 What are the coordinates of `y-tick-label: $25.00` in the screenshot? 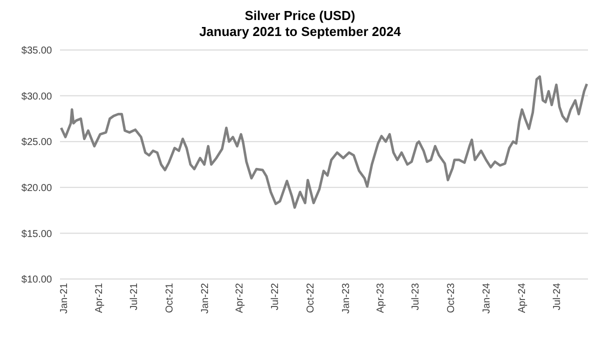 It's located at (36, 142).